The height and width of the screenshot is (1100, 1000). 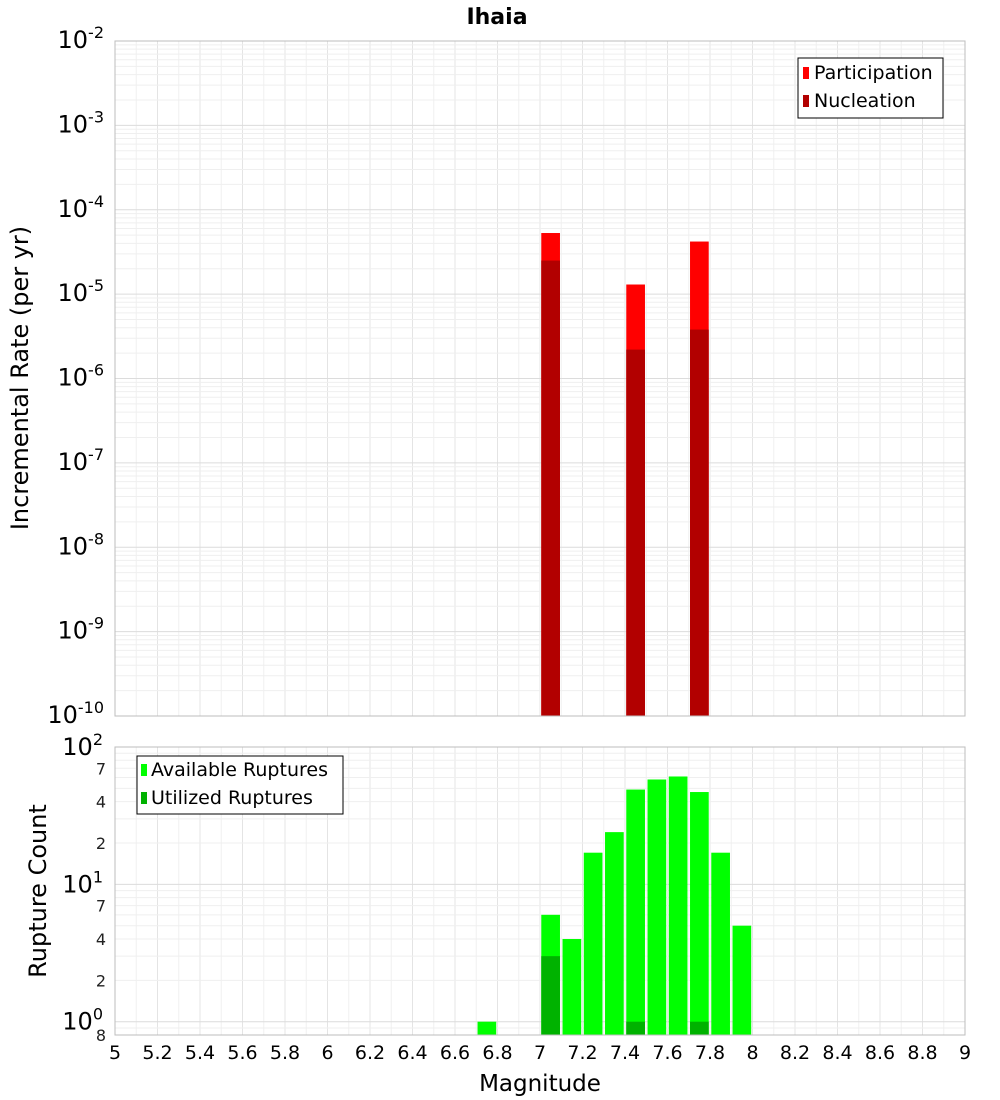 What do you see at coordinates (806, 73) in the screenshot?
I see `participation-swatch` at bounding box center [806, 73].